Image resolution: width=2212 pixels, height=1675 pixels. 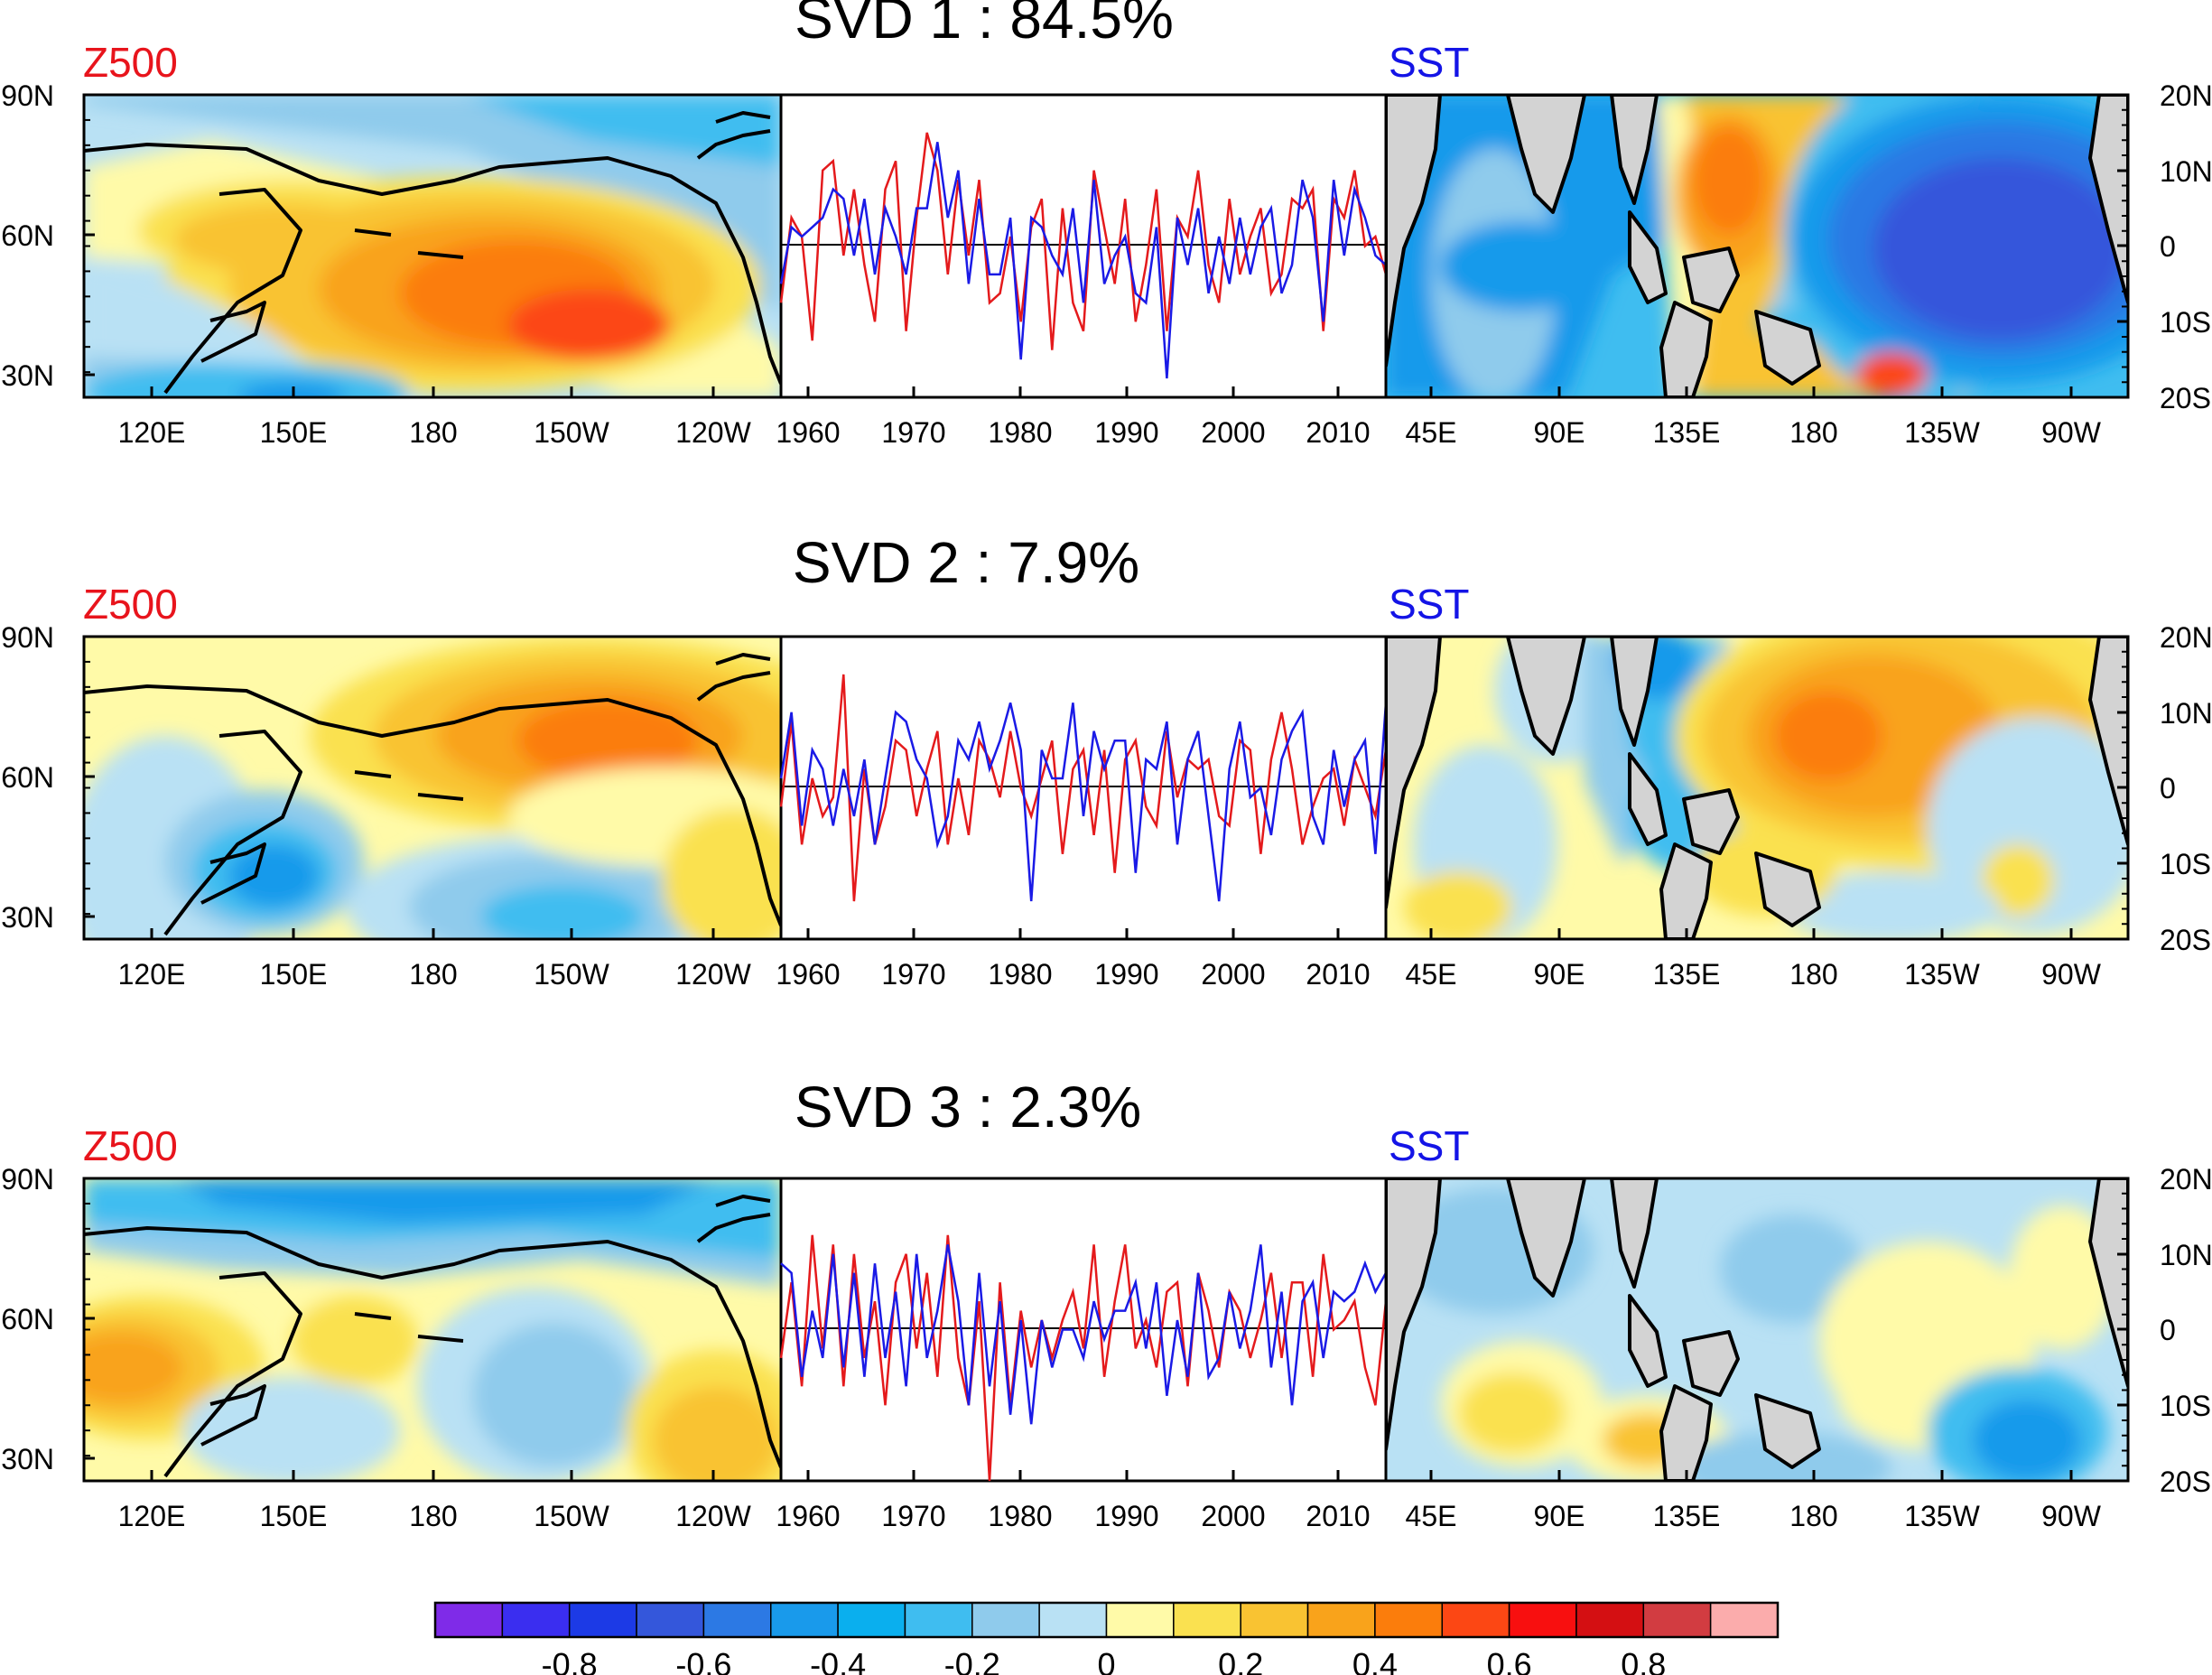 I want to click on svd1-right-lat-label: 20S, so click(x=2185, y=398).